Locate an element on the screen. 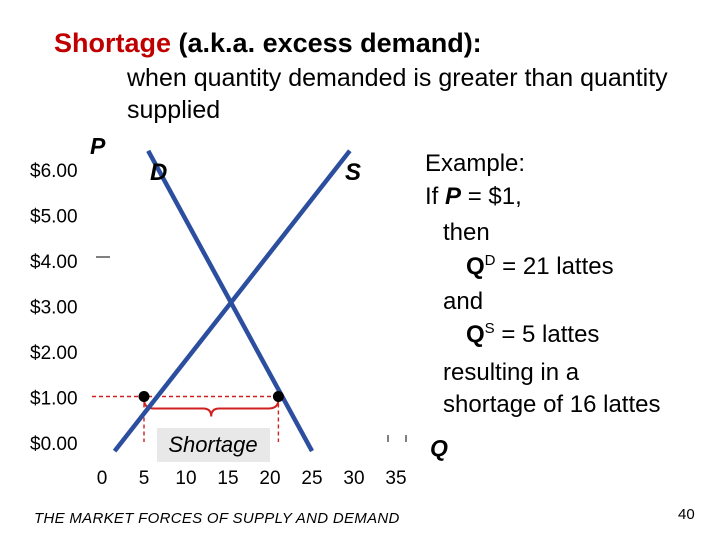 This screenshot has width=720, height=540. x-axis-title: Q is located at coordinates (439, 448).